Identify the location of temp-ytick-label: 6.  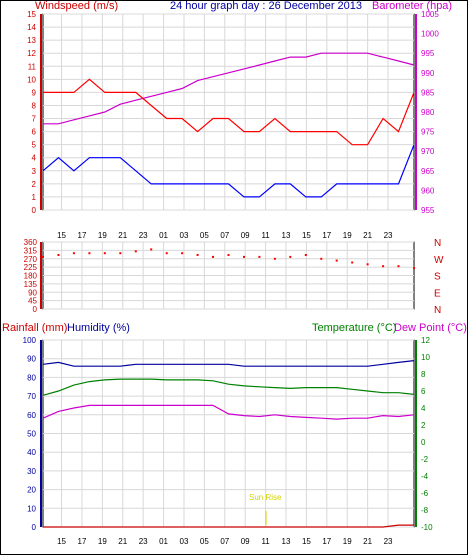
(423, 391).